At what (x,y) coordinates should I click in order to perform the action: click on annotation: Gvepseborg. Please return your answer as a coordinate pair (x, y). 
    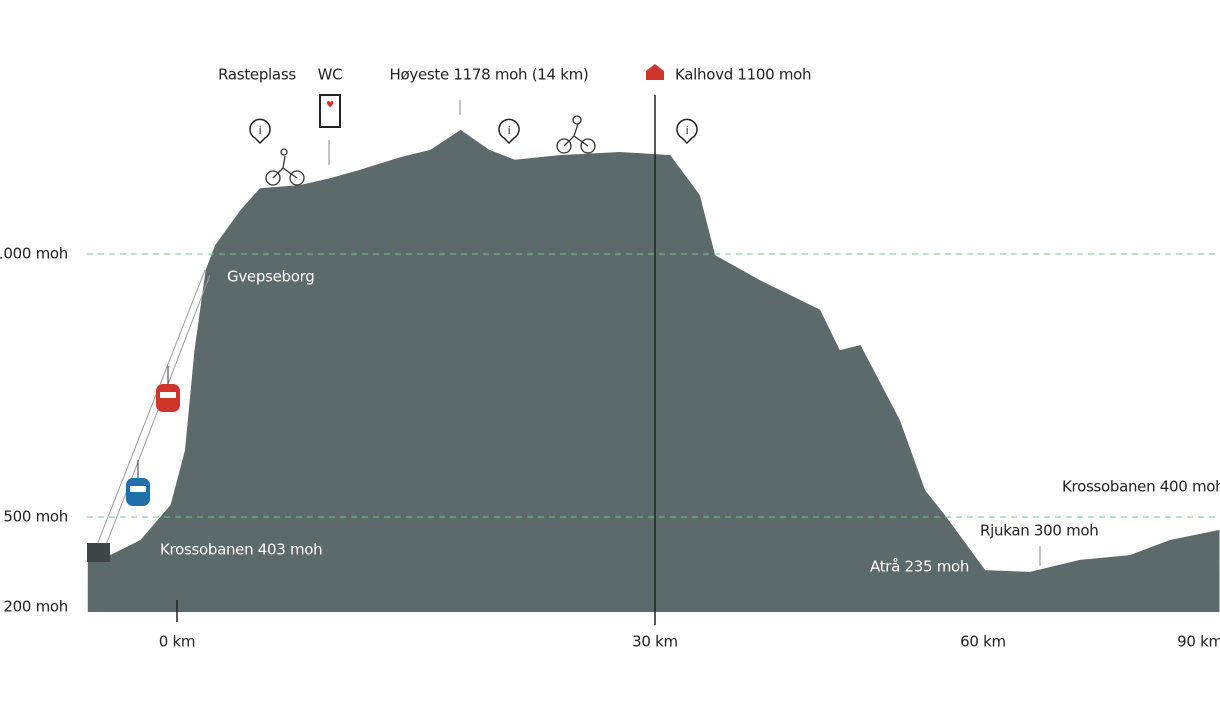
    Looking at the image, I should click on (270, 277).